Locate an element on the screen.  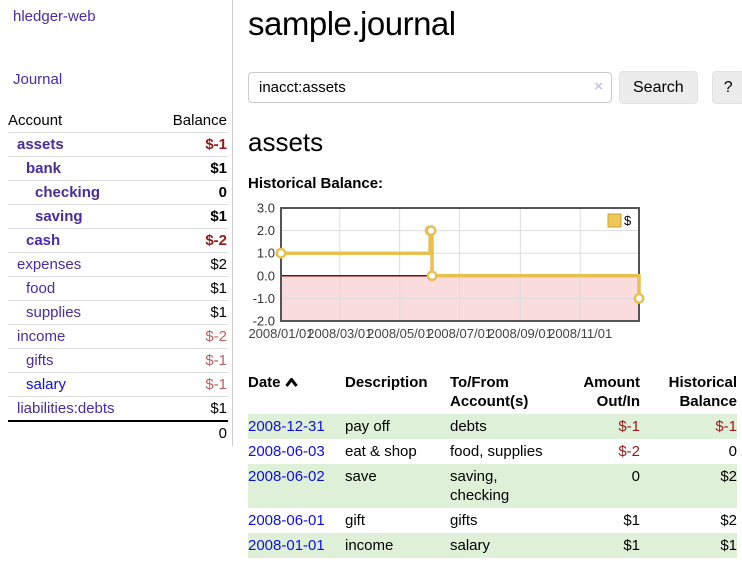
account-row: supplies $1 is located at coordinates (118, 313).